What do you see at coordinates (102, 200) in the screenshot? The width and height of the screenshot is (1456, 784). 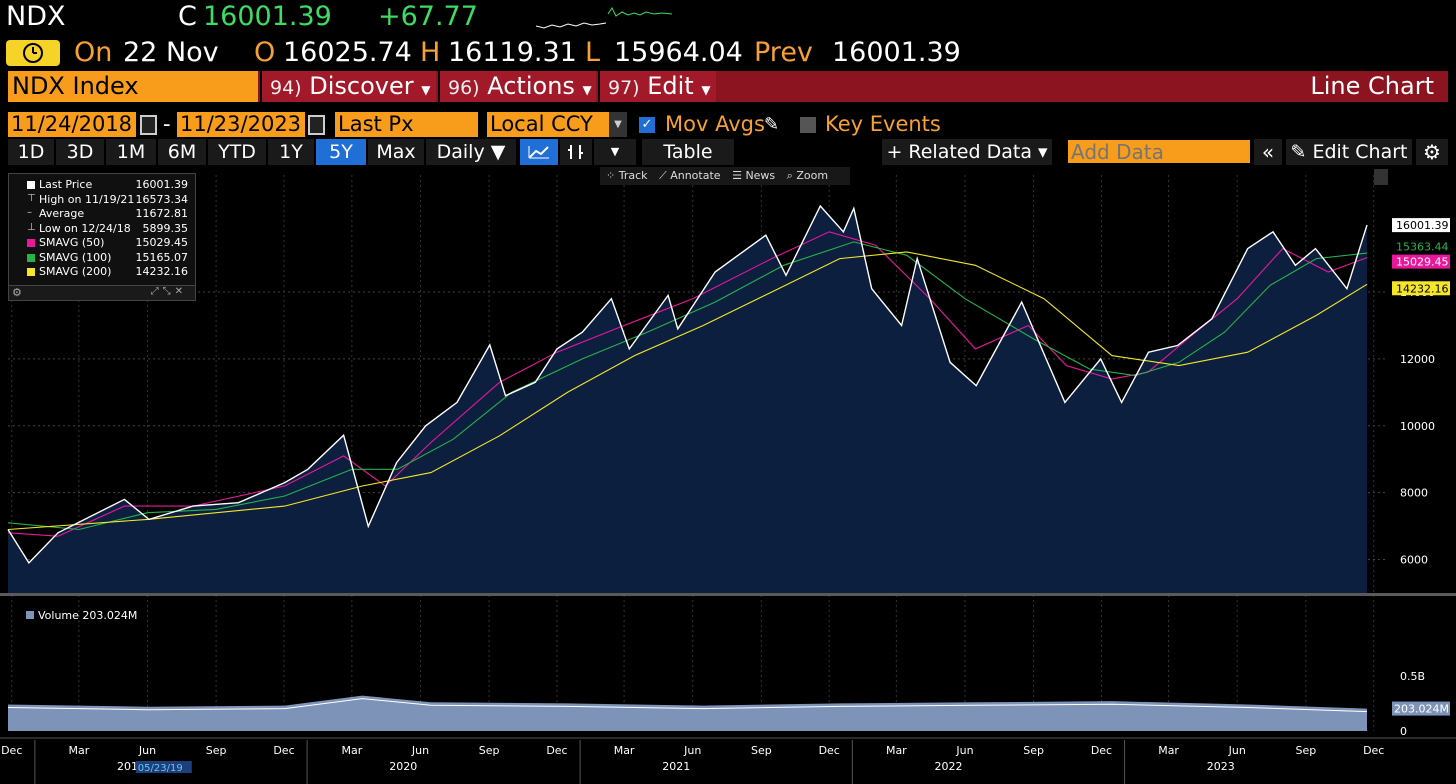 I see `legend-item: ⊤ High on 11/19/21 16573.34` at bounding box center [102, 200].